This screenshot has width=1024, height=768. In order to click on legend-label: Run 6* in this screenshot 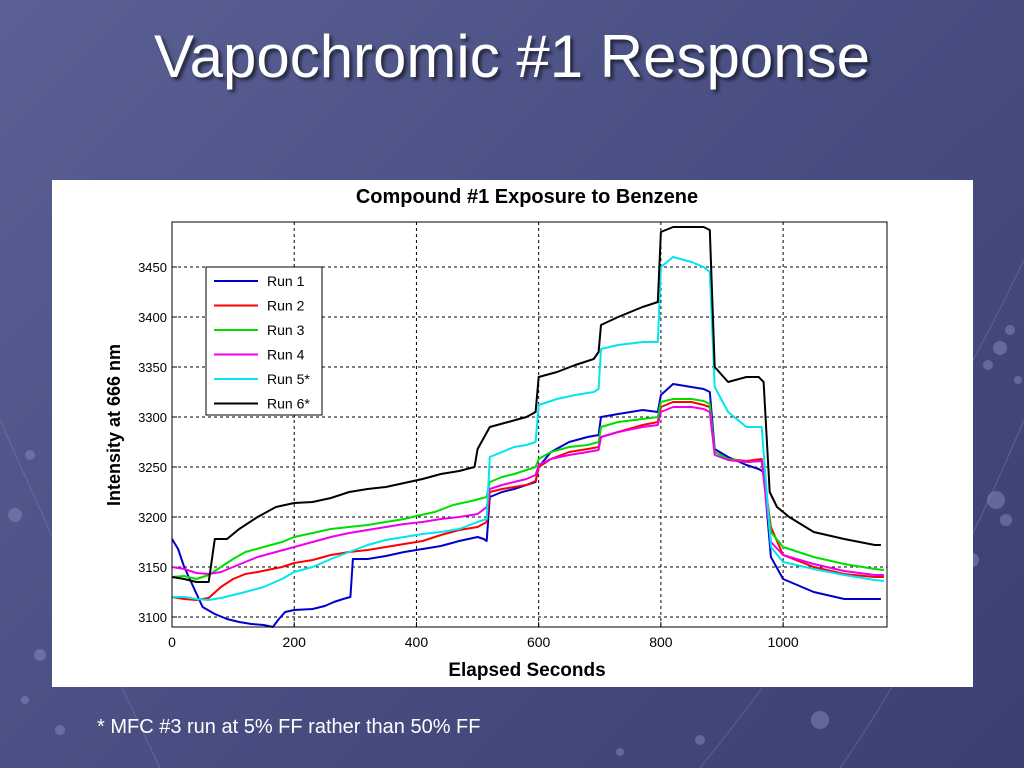, I will do `click(288, 404)`.